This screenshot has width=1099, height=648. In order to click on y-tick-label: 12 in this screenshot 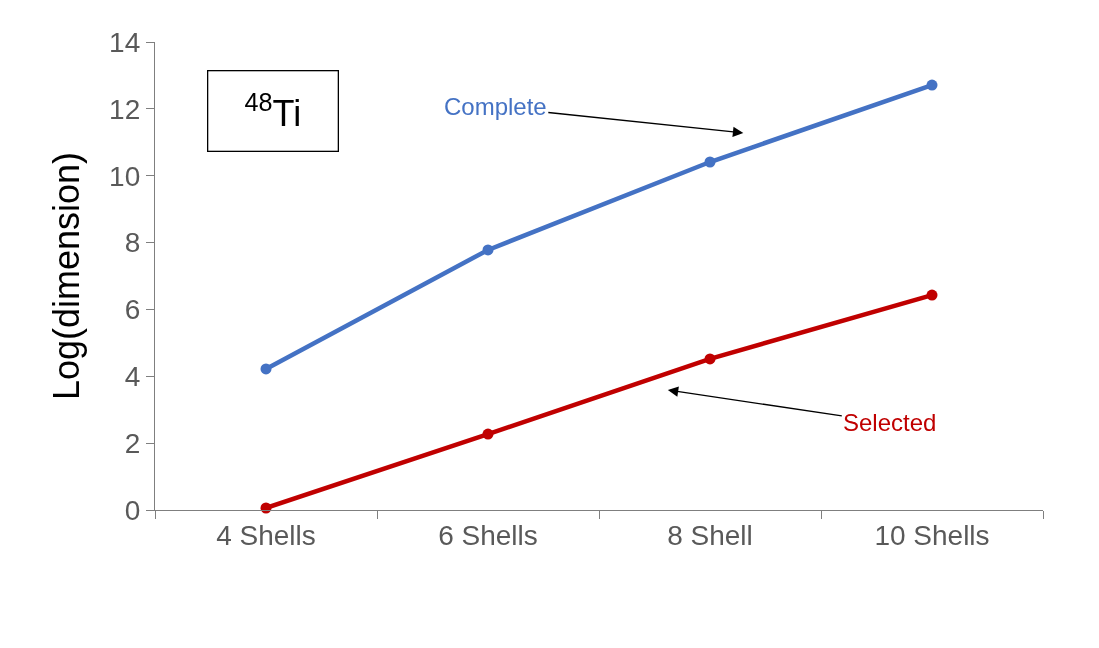, I will do `click(125, 109)`.